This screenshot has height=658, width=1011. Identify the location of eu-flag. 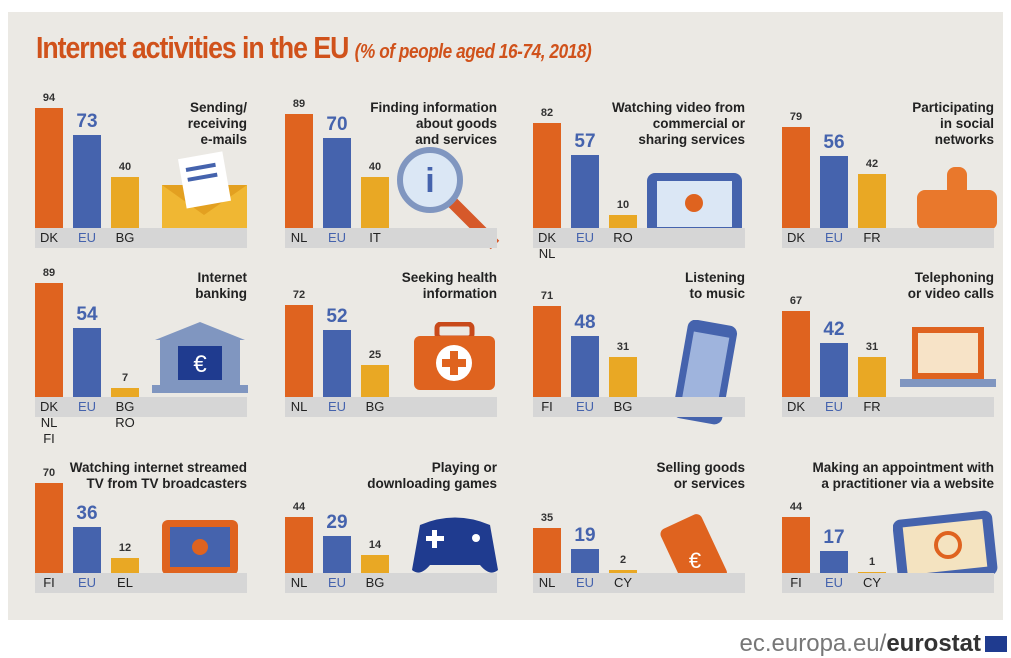
(996, 644).